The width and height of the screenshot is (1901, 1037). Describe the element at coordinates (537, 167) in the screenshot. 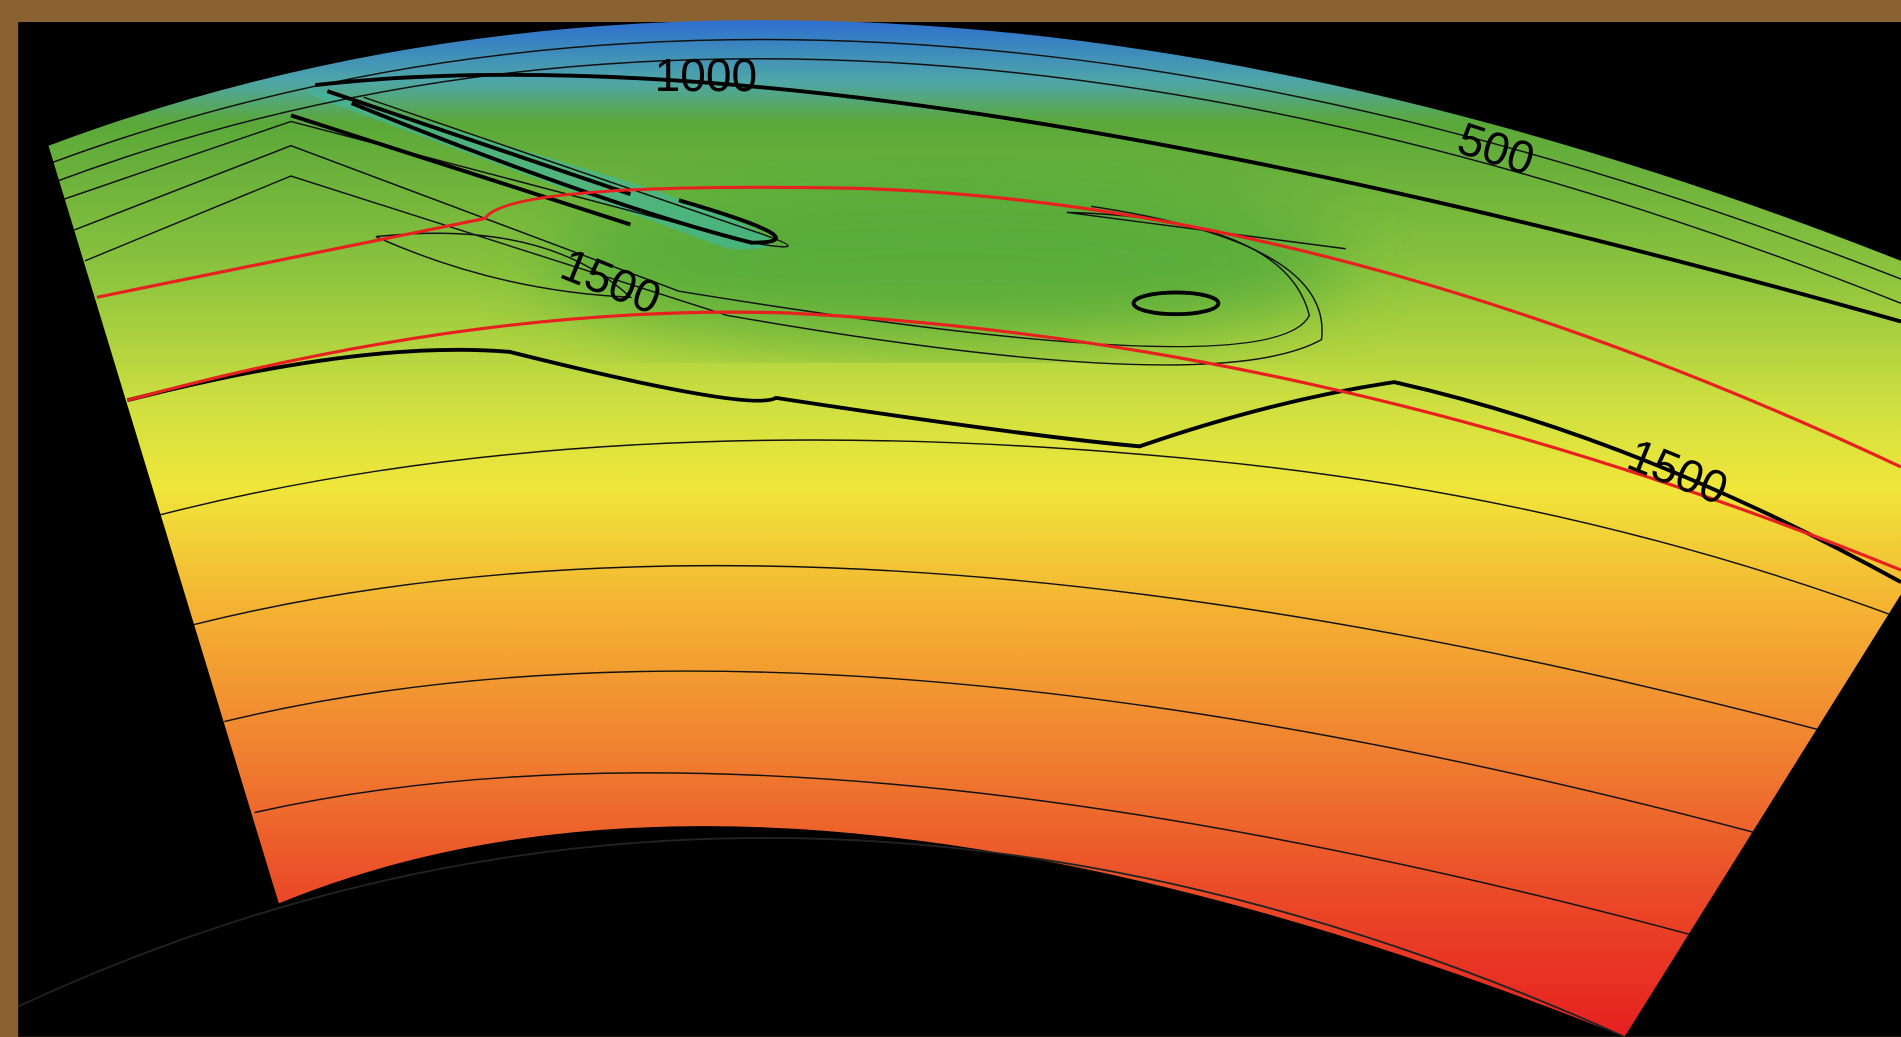

I see `slab-core` at that location.